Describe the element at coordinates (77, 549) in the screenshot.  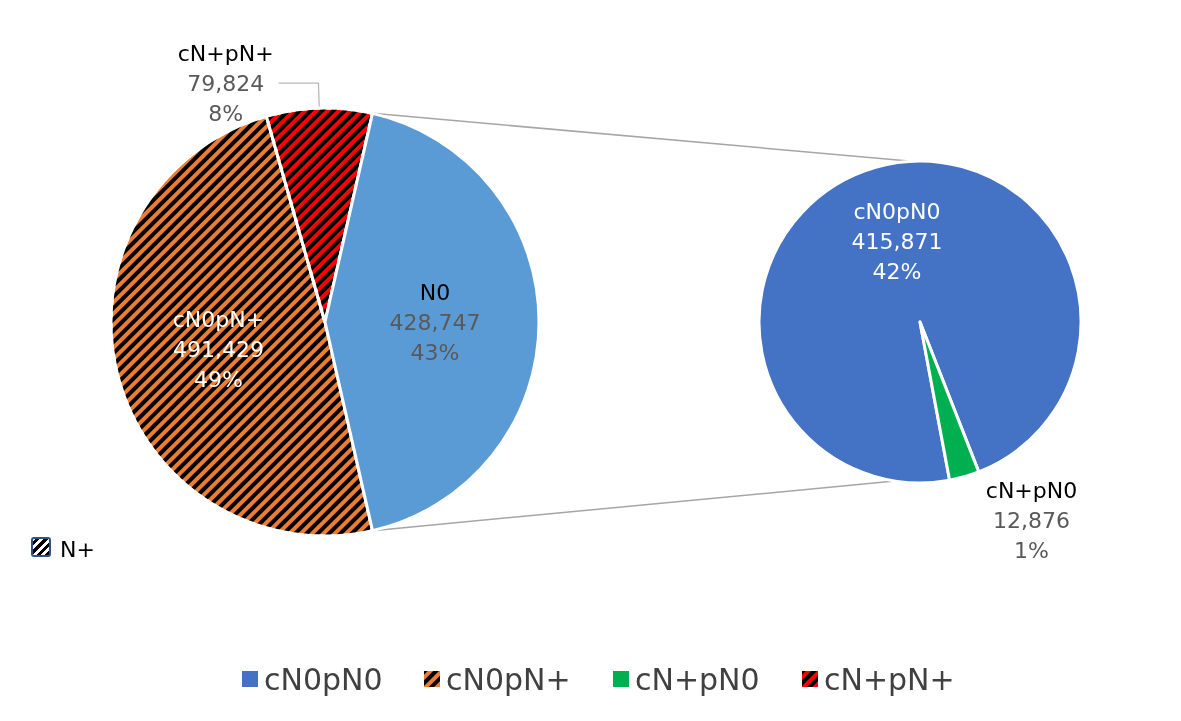
I see `text: N+` at that location.